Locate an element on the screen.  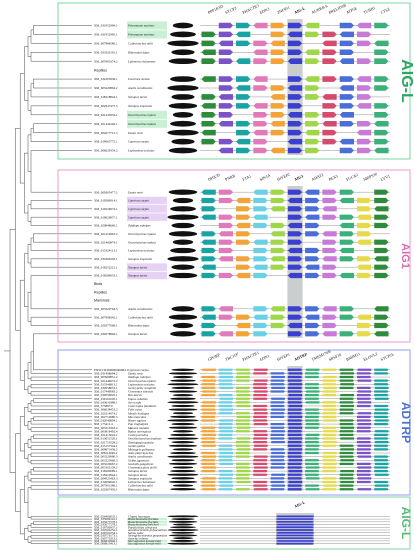
gene-header: EDN1 is located at coordinates (264, 357).